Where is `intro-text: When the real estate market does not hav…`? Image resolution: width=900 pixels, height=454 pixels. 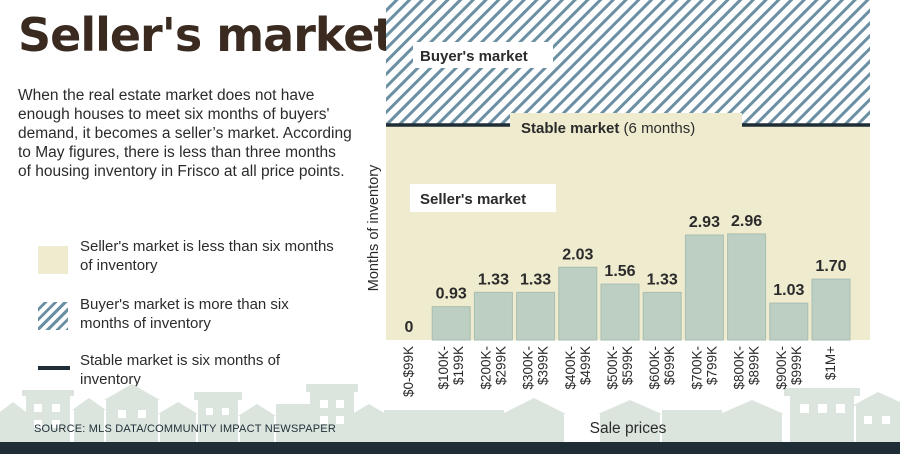 intro-text: When the real estate market does not hav… is located at coordinates (185, 133).